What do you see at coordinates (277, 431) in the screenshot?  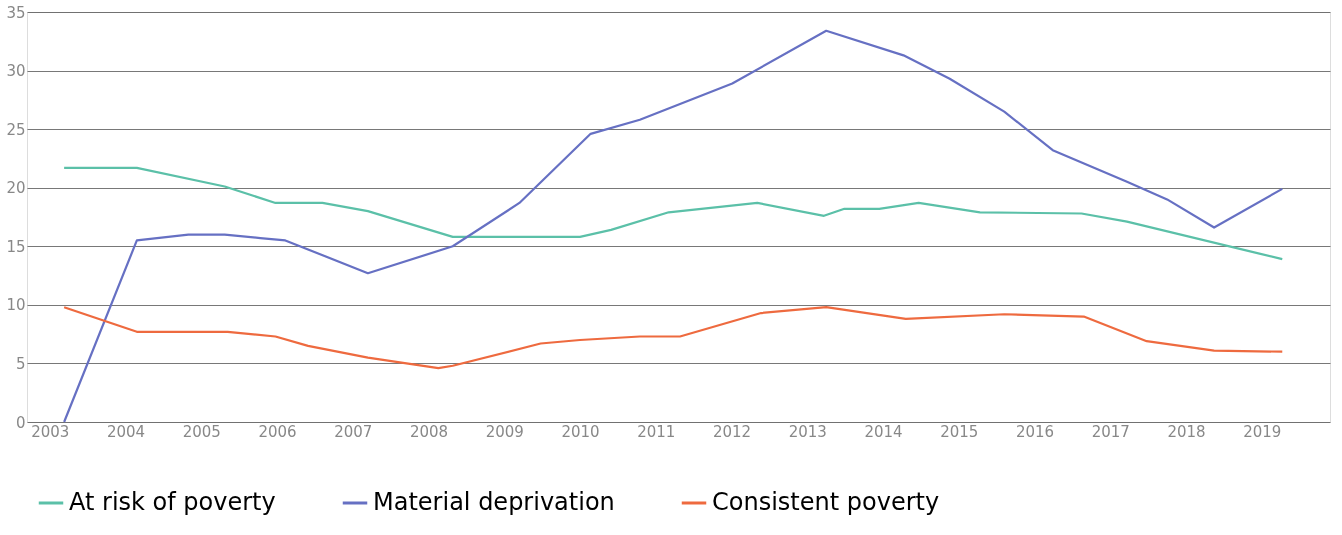 I see `x-tick-label: 2006` at bounding box center [277, 431].